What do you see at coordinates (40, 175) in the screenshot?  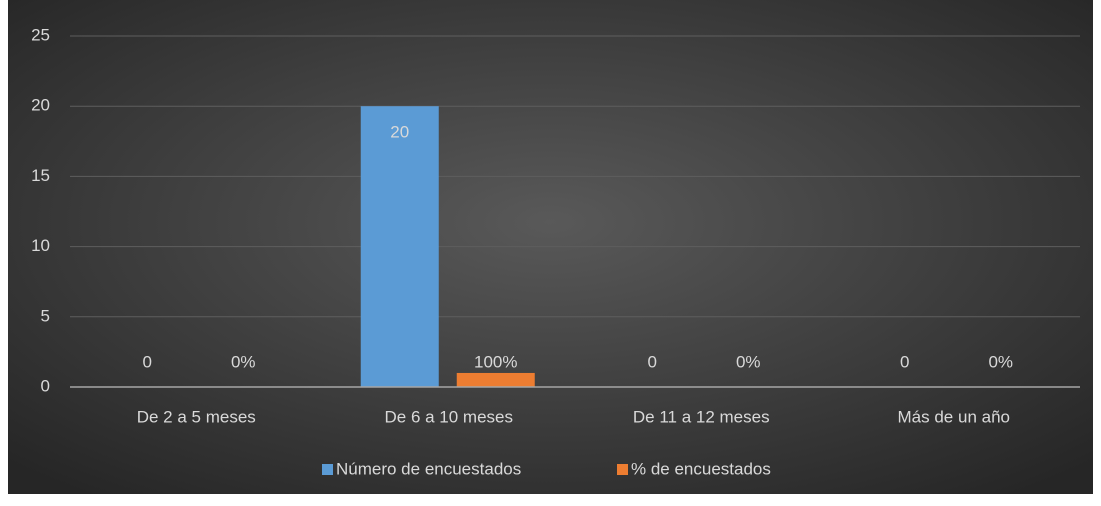 I see `y-tick-label: 15` at bounding box center [40, 175].